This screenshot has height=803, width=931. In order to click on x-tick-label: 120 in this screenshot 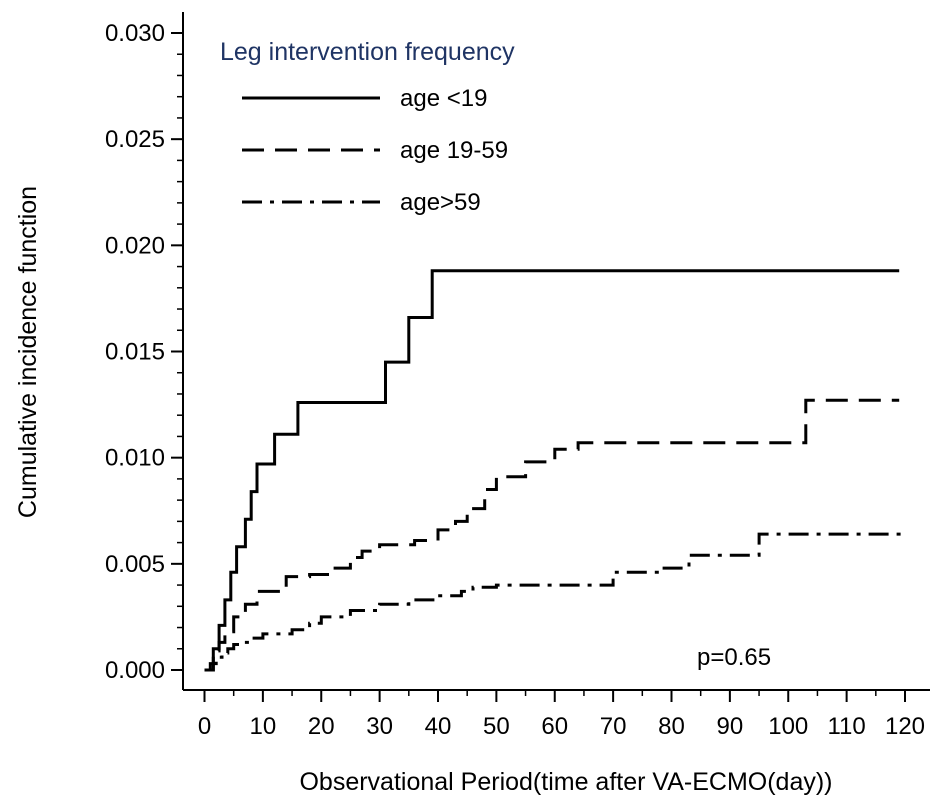, I will do `click(905, 726)`.